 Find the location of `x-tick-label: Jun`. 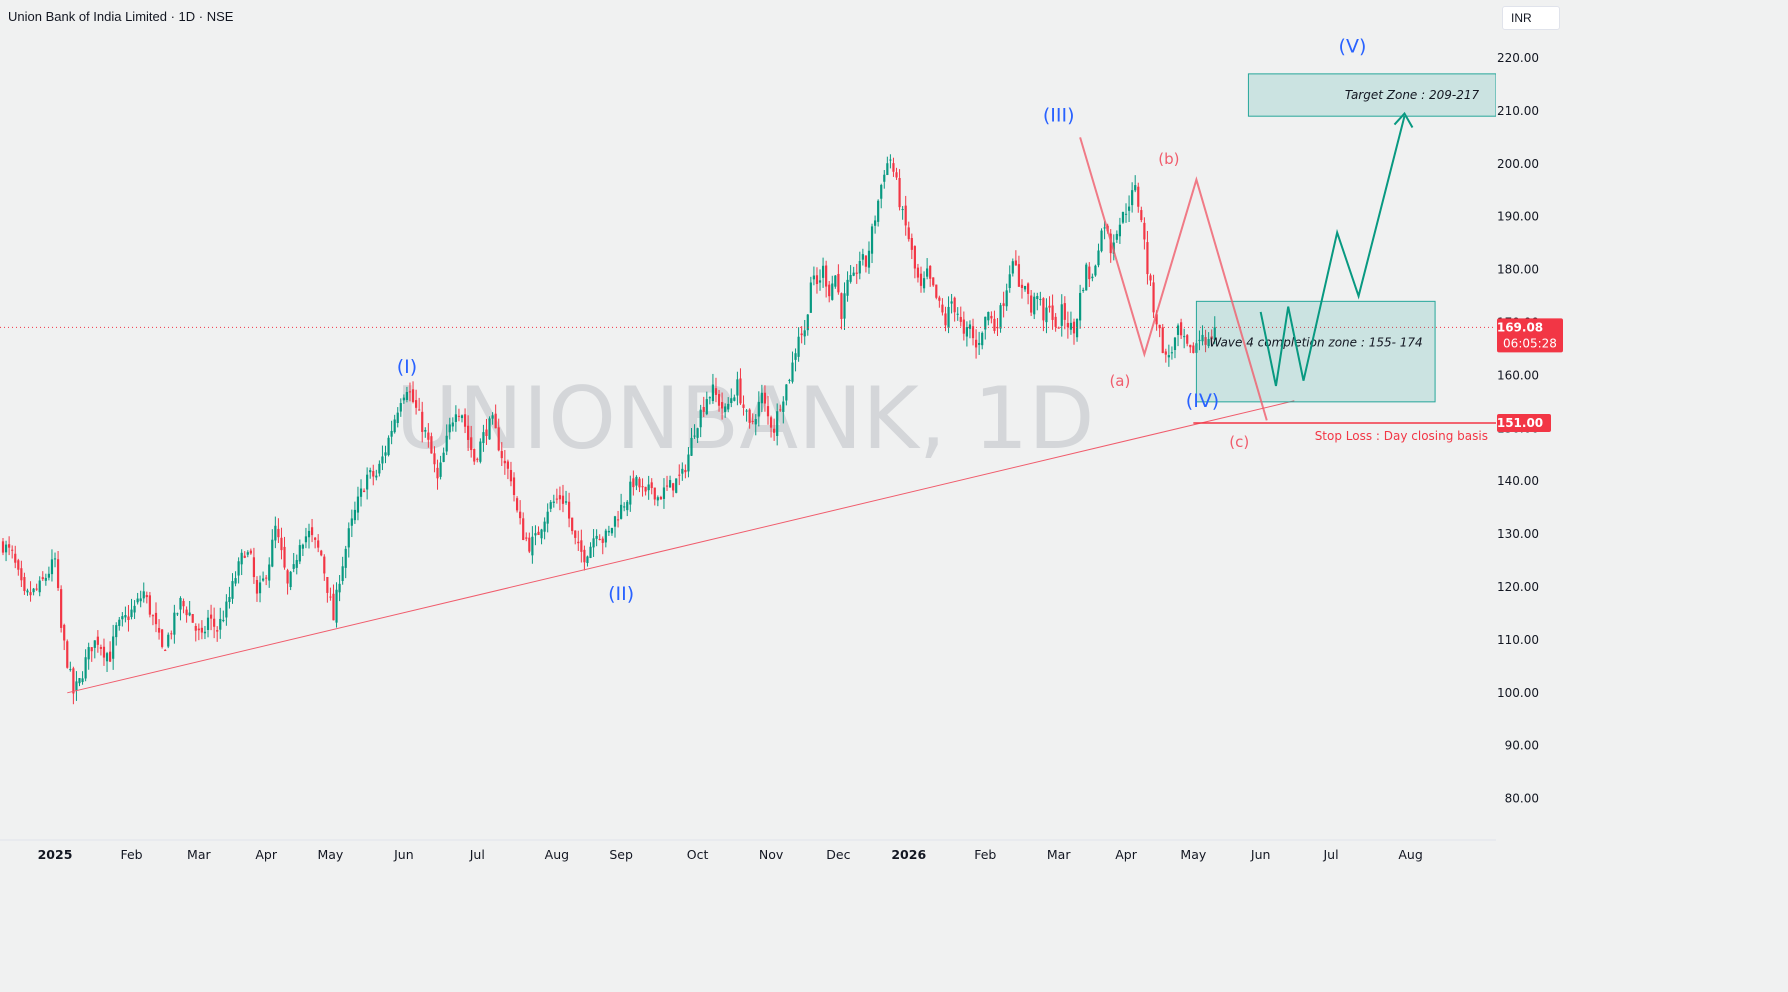

x-tick-label: Jun is located at coordinates (1260, 854).